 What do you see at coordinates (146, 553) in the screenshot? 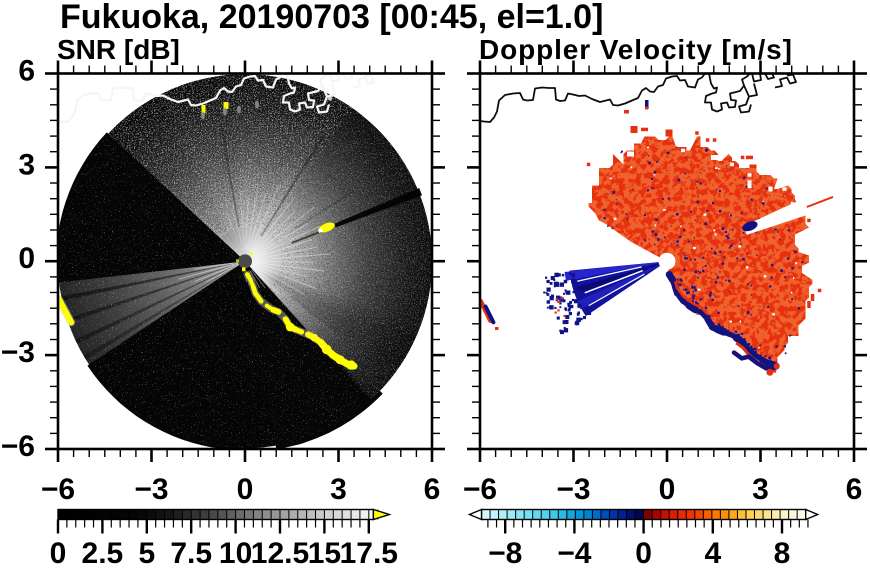
I see `svg-text: 5` at bounding box center [146, 553].